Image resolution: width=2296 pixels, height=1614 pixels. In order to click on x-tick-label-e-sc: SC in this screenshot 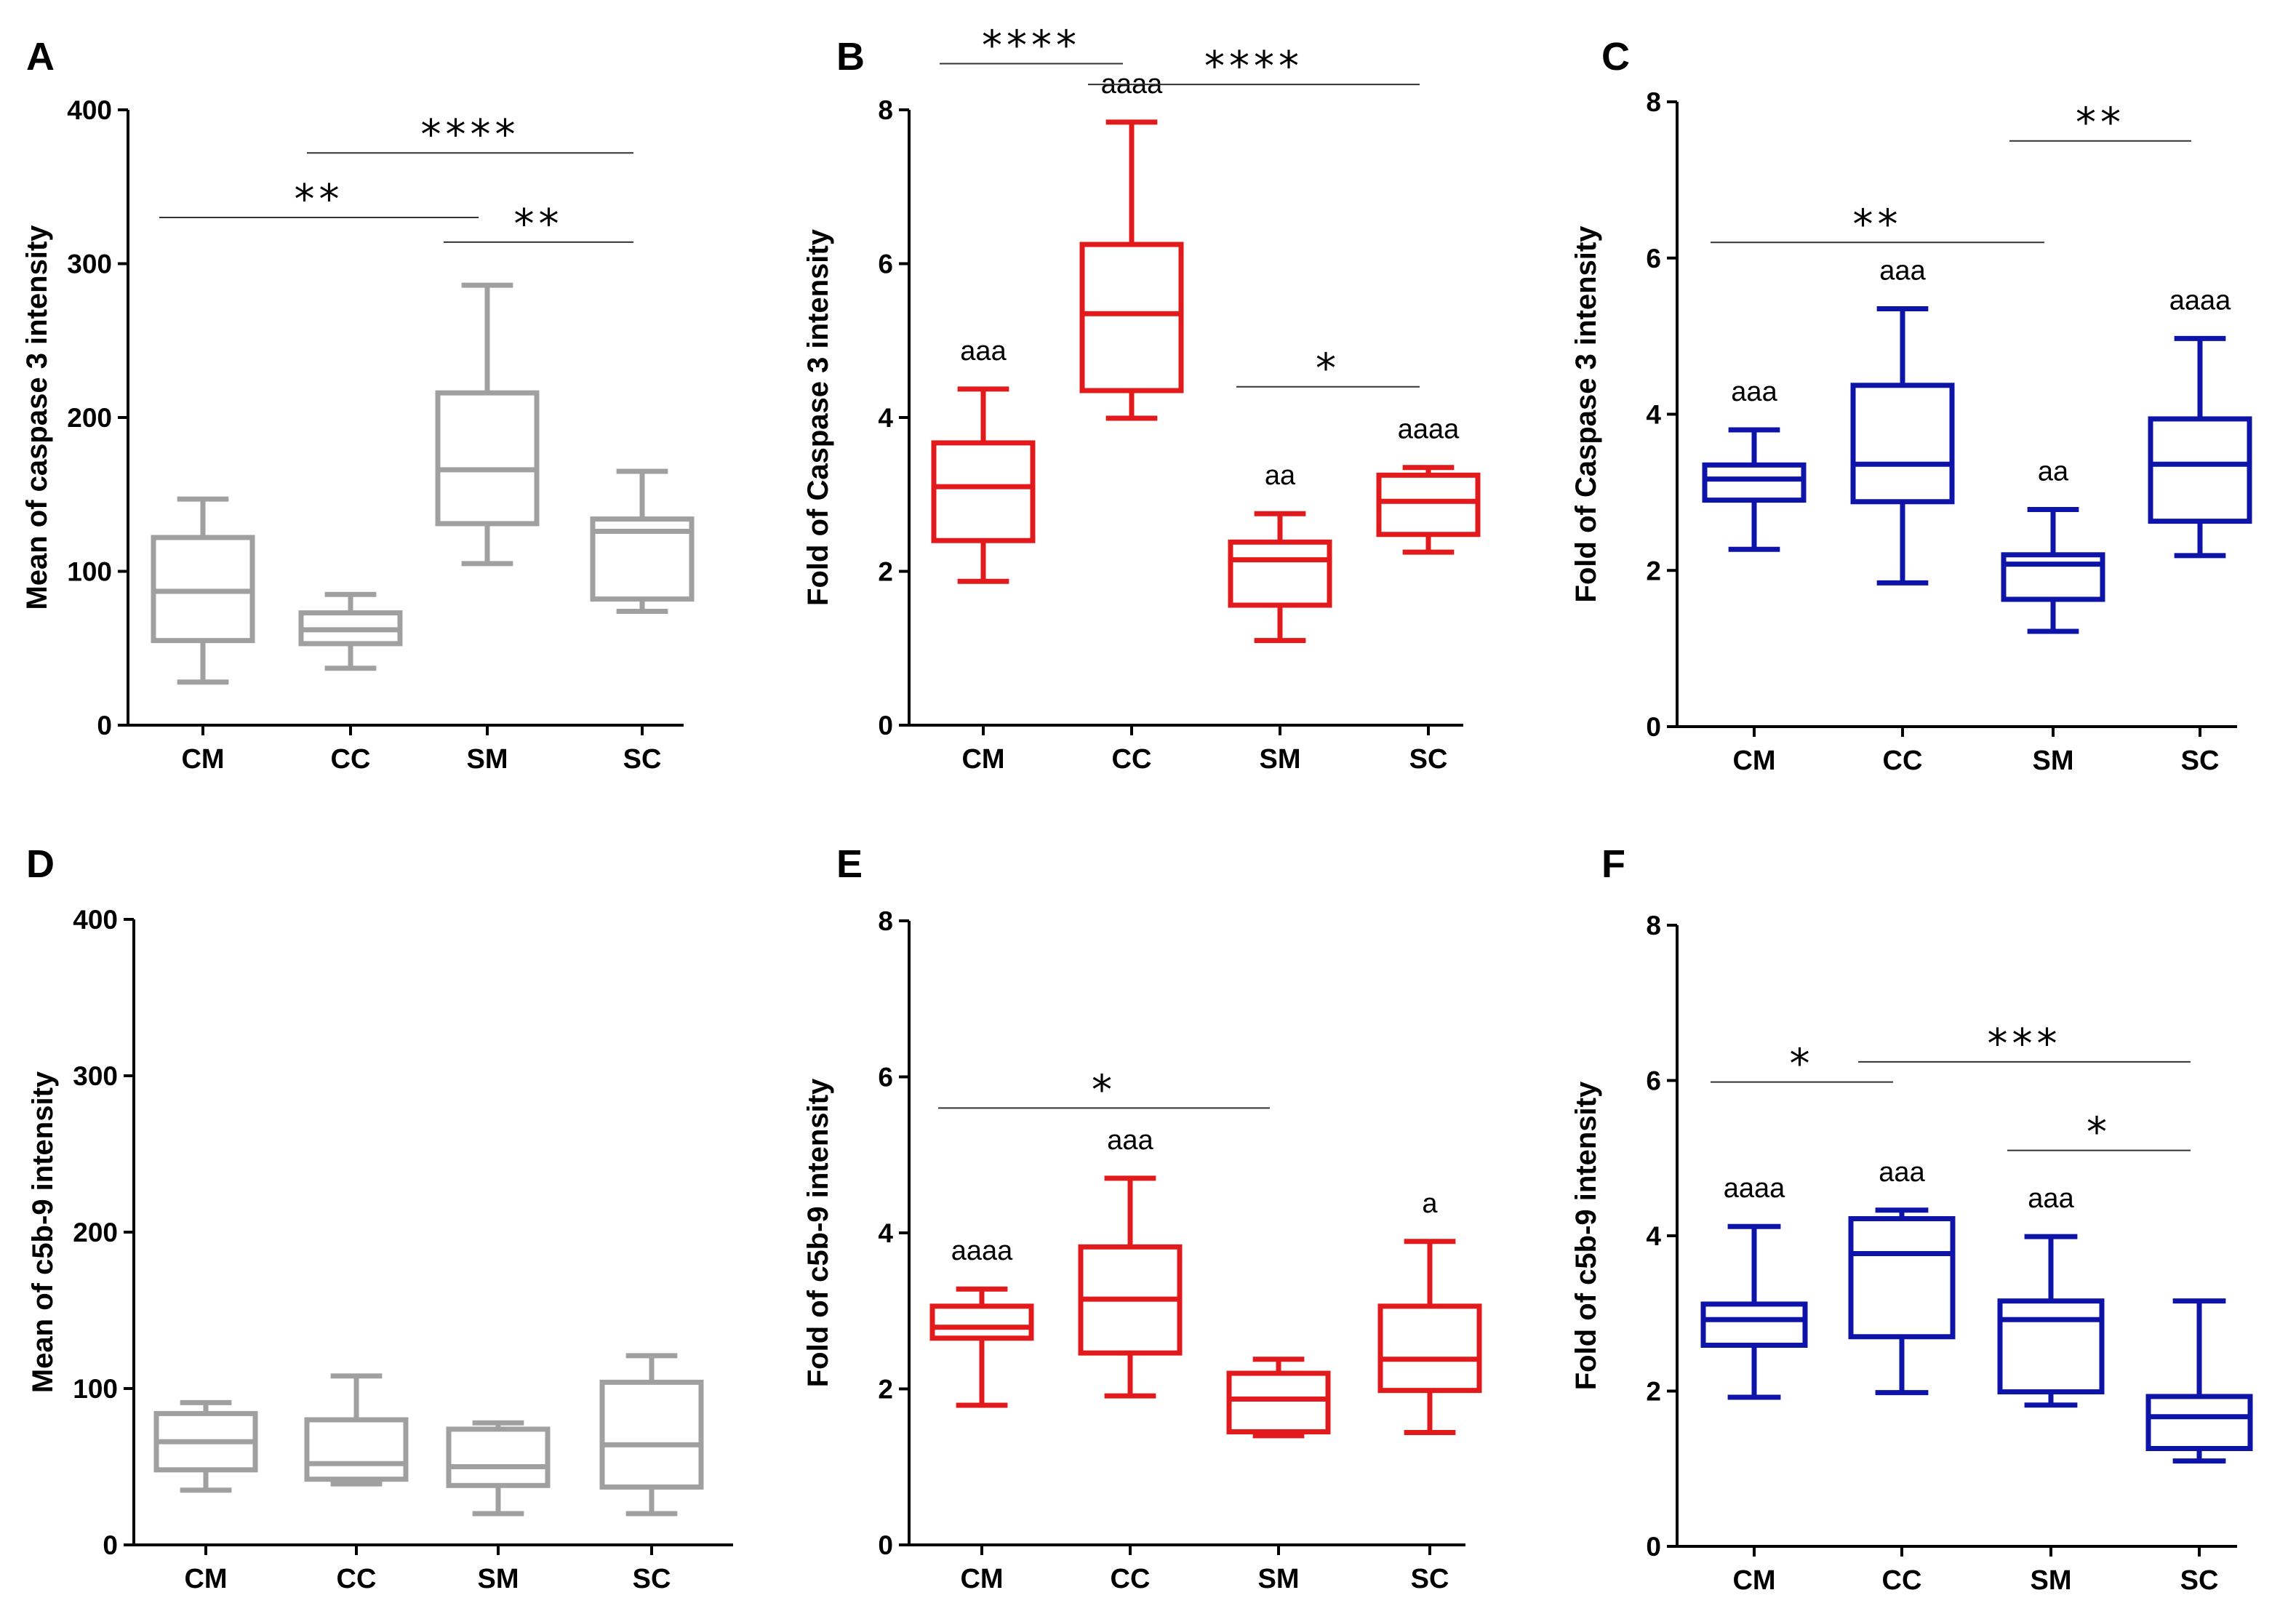, I will do `click(1430, 1579)`.